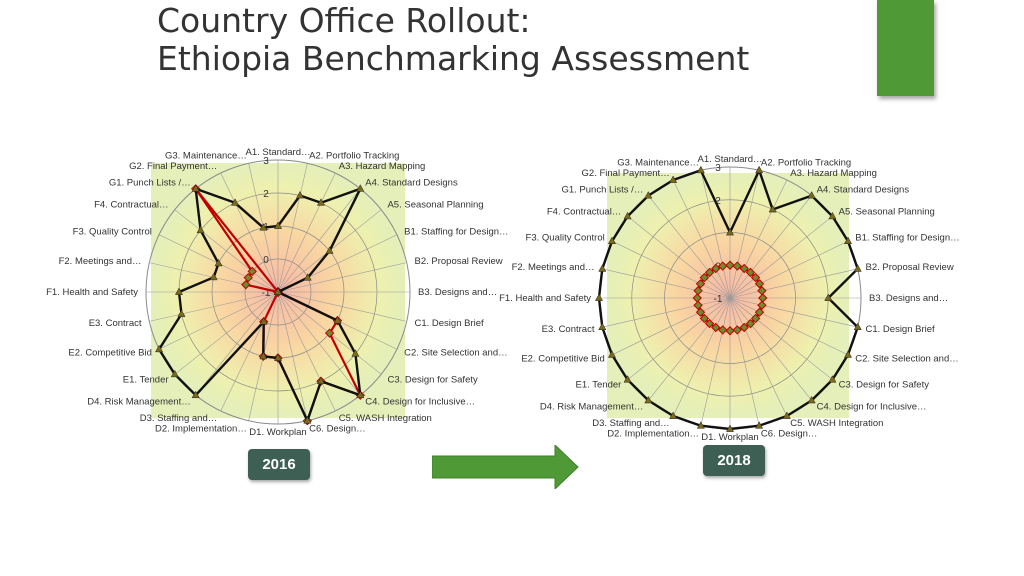  Describe the element at coordinates (599, 385) in the screenshot. I see `category-label: E1. Tender` at that location.